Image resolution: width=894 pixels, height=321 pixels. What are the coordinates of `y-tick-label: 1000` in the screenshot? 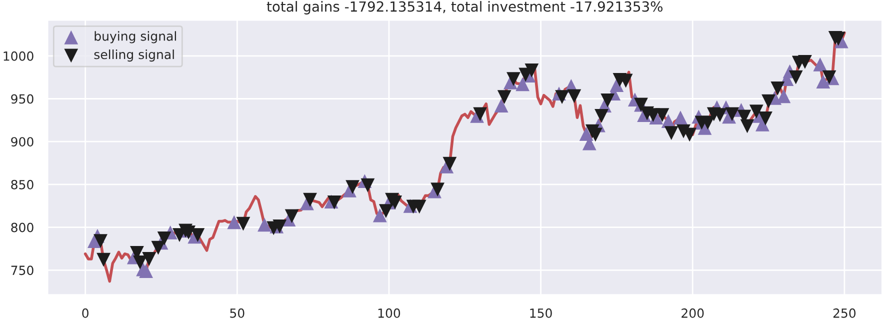 It's located at (19, 56).